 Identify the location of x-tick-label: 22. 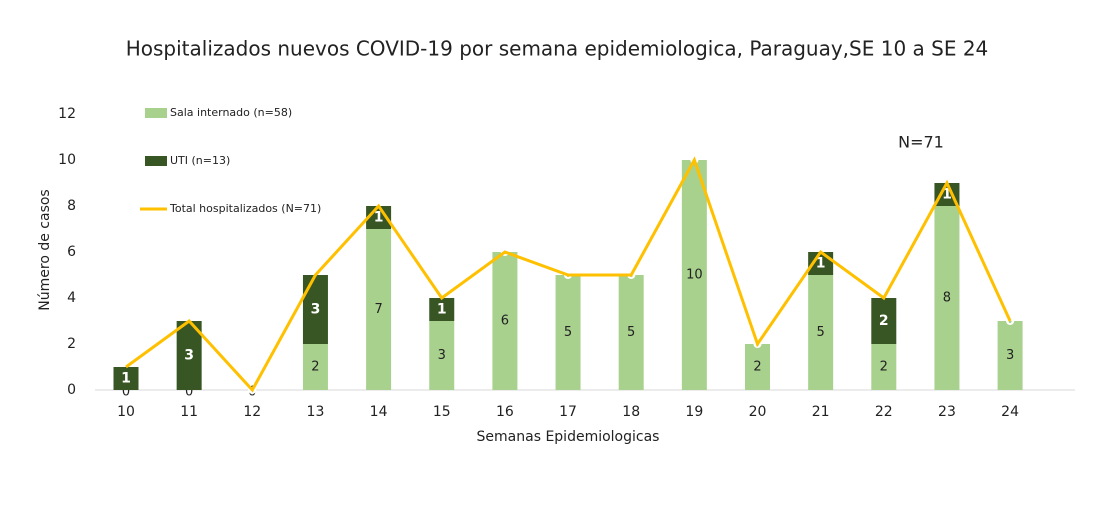
(884, 412).